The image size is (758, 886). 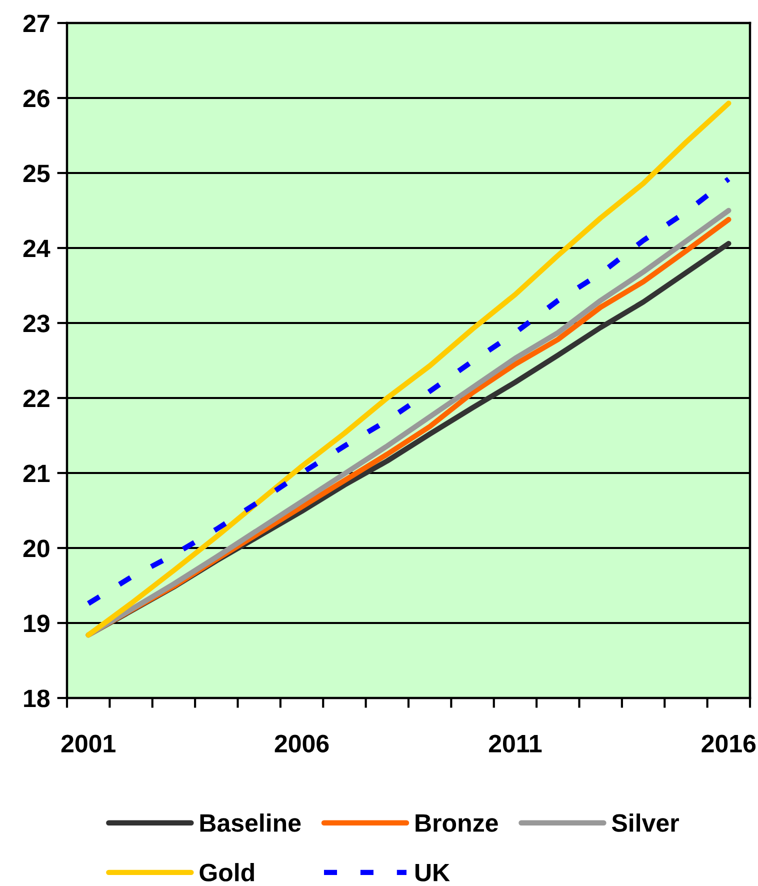 What do you see at coordinates (433, 873) in the screenshot?
I see `legend-label: UK` at bounding box center [433, 873].